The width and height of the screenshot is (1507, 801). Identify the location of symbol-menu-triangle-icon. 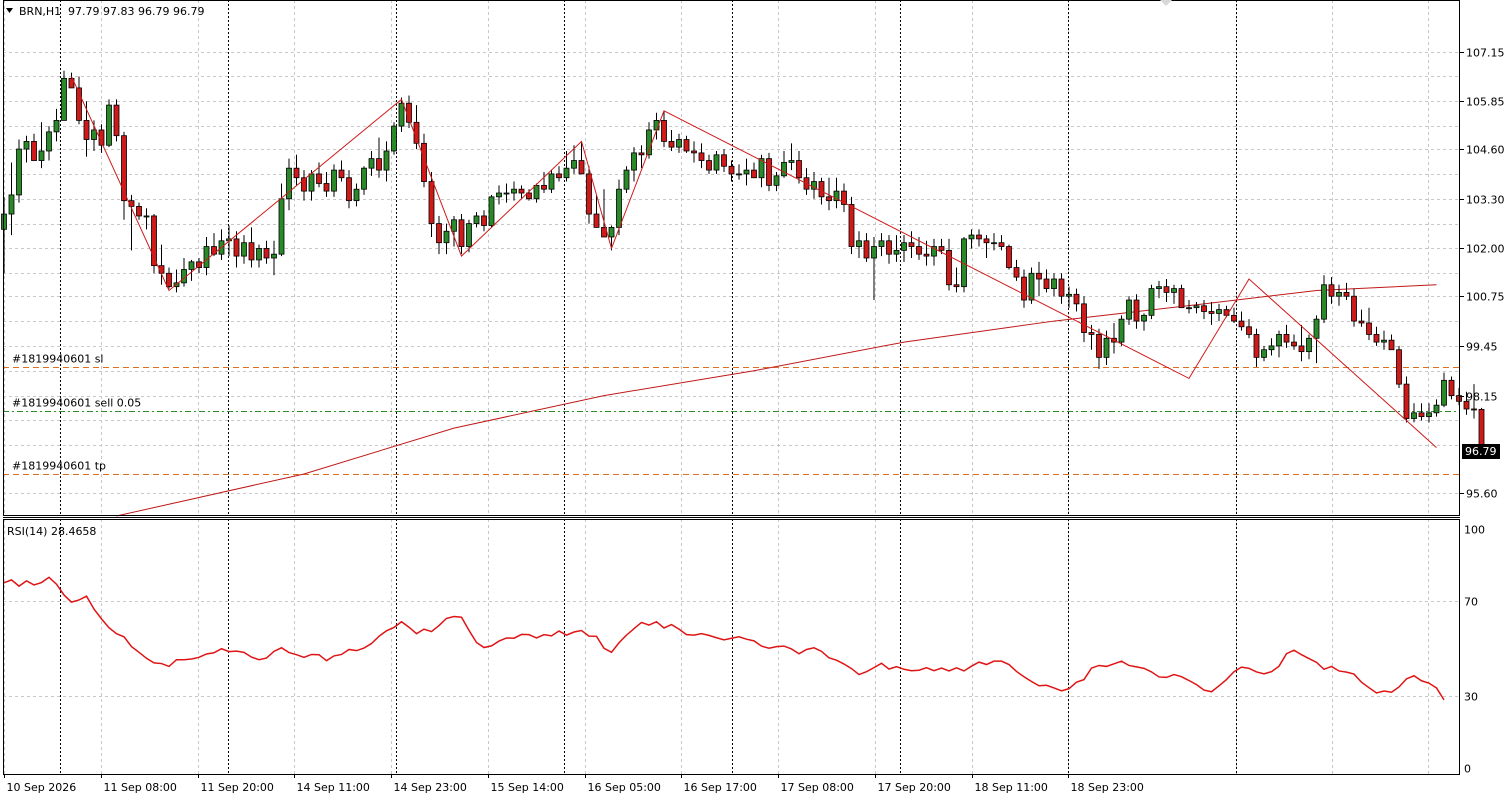
(9, 10).